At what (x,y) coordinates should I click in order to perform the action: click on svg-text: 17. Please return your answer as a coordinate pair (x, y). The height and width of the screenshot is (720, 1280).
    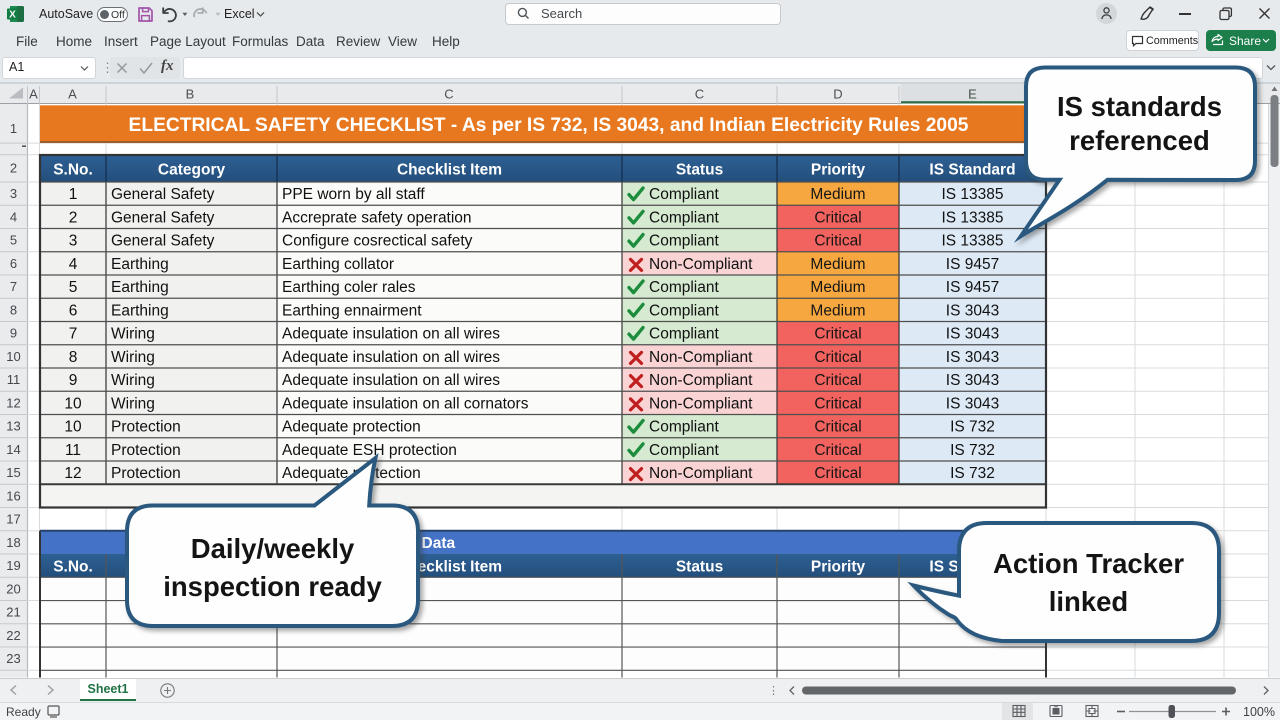
    Looking at the image, I should click on (13, 519).